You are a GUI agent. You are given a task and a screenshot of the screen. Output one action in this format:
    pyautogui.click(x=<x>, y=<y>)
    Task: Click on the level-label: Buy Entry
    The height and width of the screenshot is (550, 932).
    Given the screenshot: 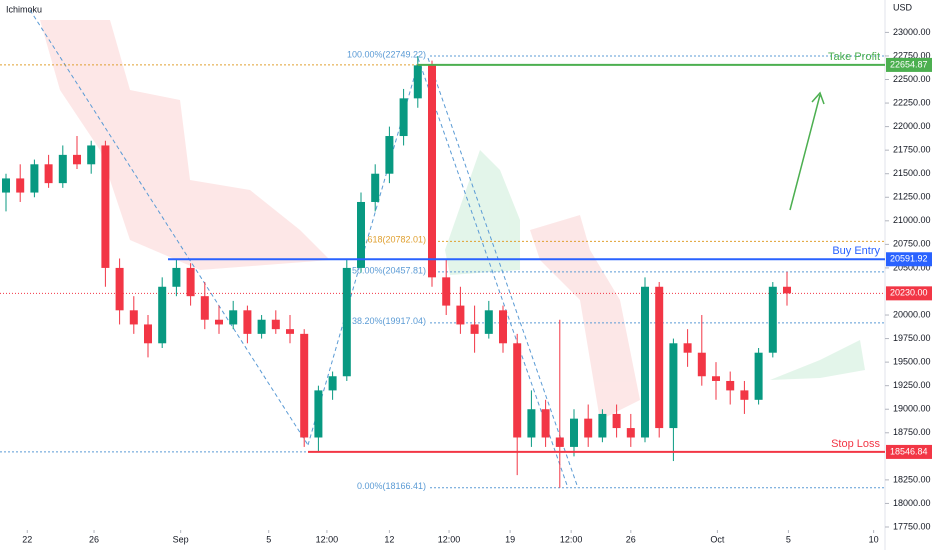 What is the action you would take?
    pyautogui.click(x=856, y=251)
    